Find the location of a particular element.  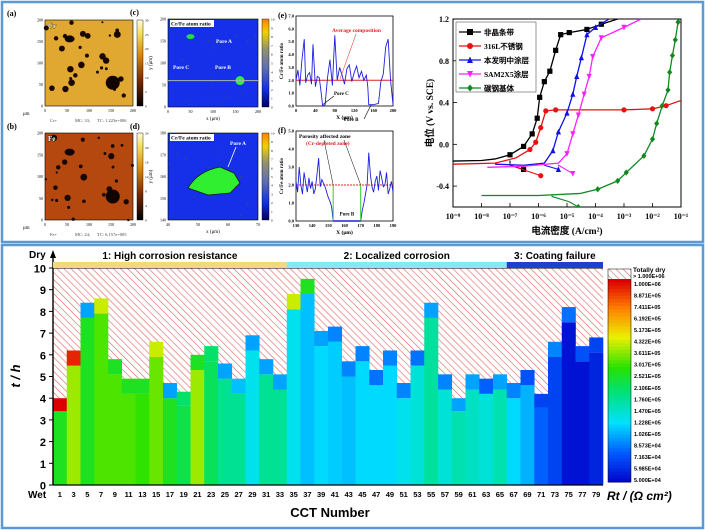

colorbar-tick-label: 5.985E+04 is located at coordinates (648, 469).